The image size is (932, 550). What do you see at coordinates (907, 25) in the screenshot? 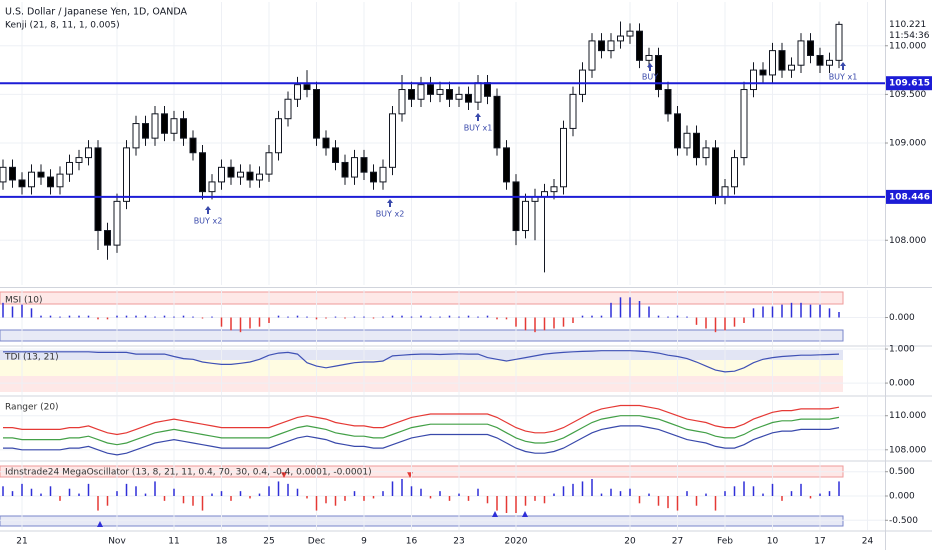
I see `last-price: 110.221` at bounding box center [907, 25].